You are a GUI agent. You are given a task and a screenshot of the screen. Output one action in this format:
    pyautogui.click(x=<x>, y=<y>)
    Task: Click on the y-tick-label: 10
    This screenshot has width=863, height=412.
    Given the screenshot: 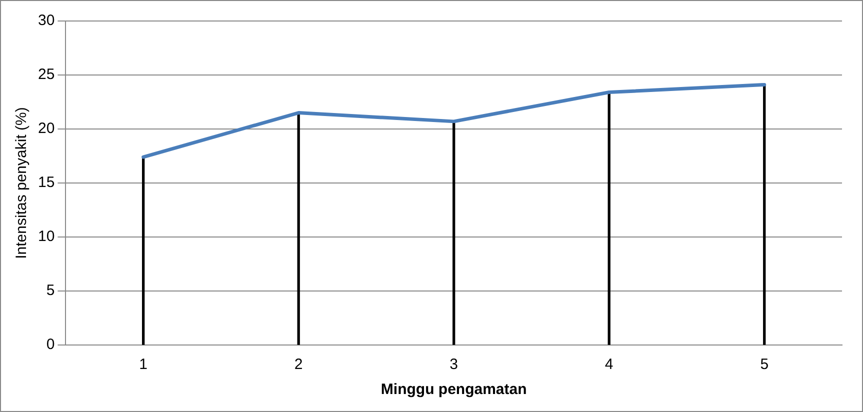 What is the action you would take?
    pyautogui.click(x=46, y=237)
    